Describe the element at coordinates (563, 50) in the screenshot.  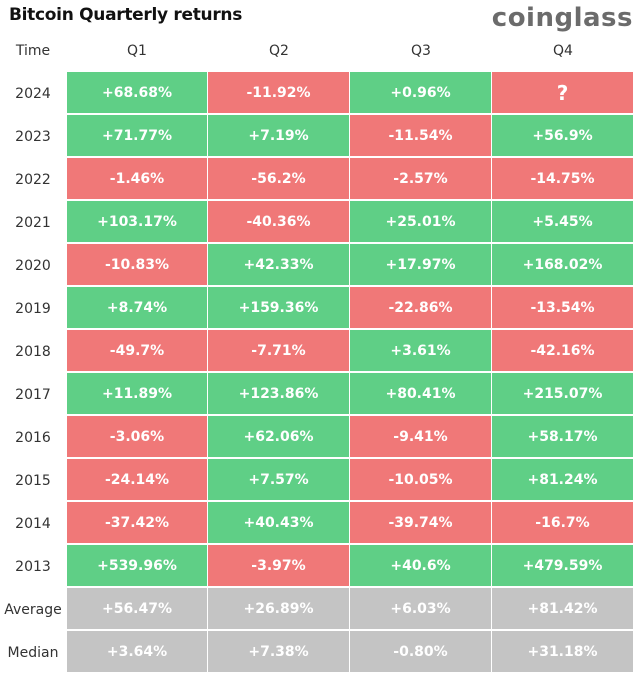
I see `column-header-q4: Q4` at that location.